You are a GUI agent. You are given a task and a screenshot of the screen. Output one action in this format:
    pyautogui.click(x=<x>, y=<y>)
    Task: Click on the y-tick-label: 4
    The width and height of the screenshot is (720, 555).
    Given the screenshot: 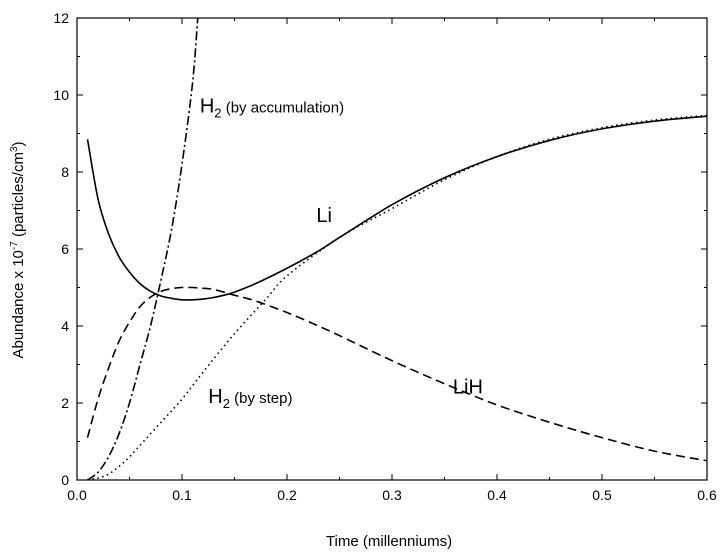 What is the action you would take?
    pyautogui.click(x=65, y=326)
    